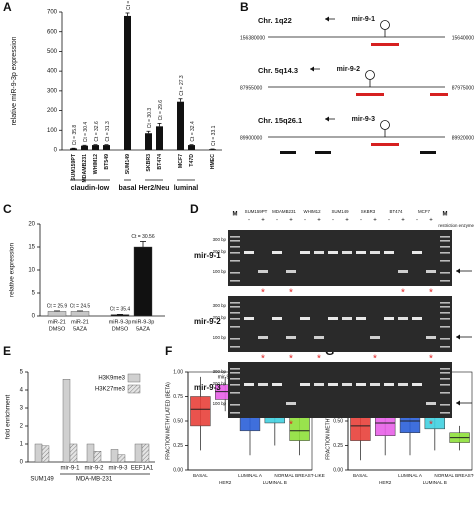 Image resolution: width=474 pixels, height=513 pixels. I want to click on ct-label: Ct = 35.4, so click(120, 310).